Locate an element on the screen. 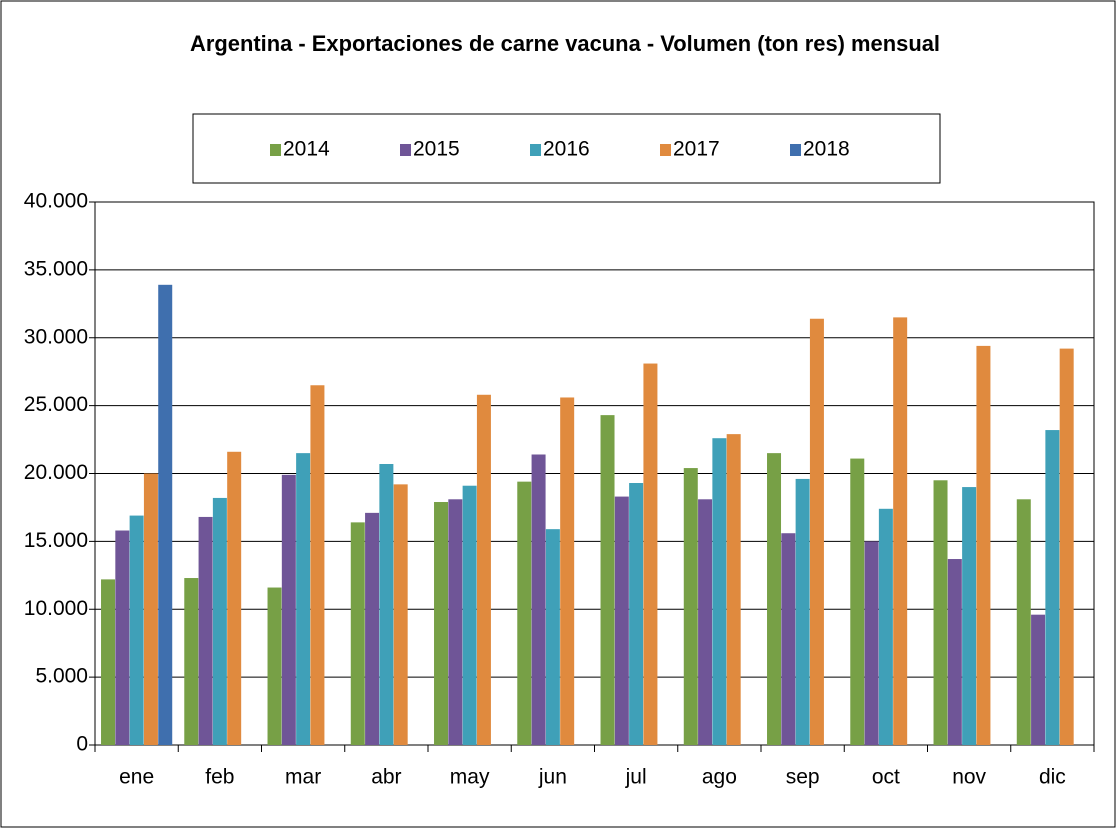 The image size is (1117, 829). y-tick-label: 0 is located at coordinates (82, 744).